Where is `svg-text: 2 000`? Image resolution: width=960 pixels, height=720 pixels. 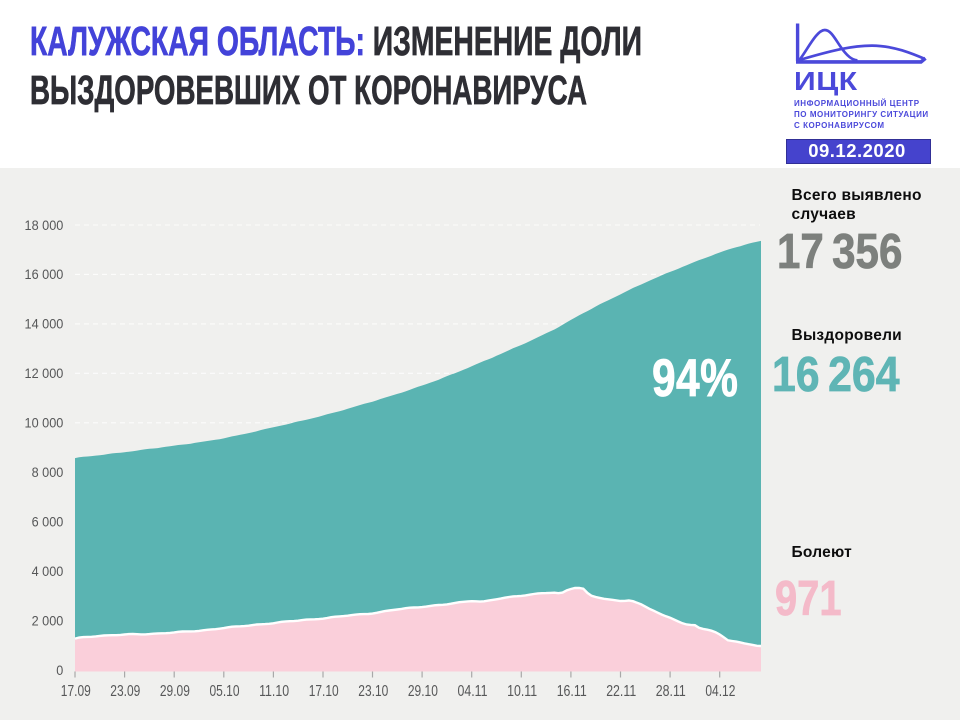
svg-text: 2 000 is located at coordinates (48, 621).